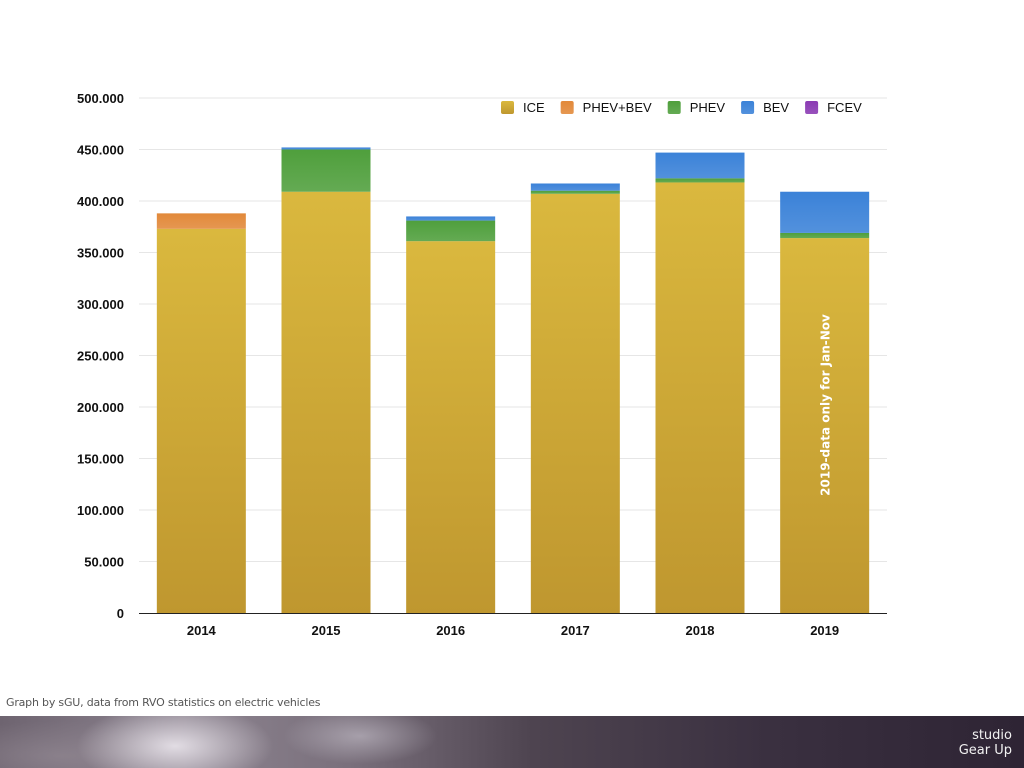 This screenshot has width=1024, height=768. Describe the element at coordinates (575, 630) in the screenshot. I see `x-tick-label: 2017` at that location.